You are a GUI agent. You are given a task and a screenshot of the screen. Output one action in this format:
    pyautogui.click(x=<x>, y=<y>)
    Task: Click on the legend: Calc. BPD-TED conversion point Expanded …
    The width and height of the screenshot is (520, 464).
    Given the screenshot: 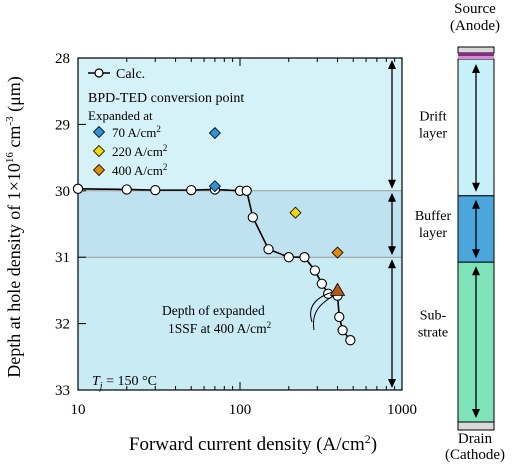 What is the action you would take?
    pyautogui.click(x=166, y=122)
    